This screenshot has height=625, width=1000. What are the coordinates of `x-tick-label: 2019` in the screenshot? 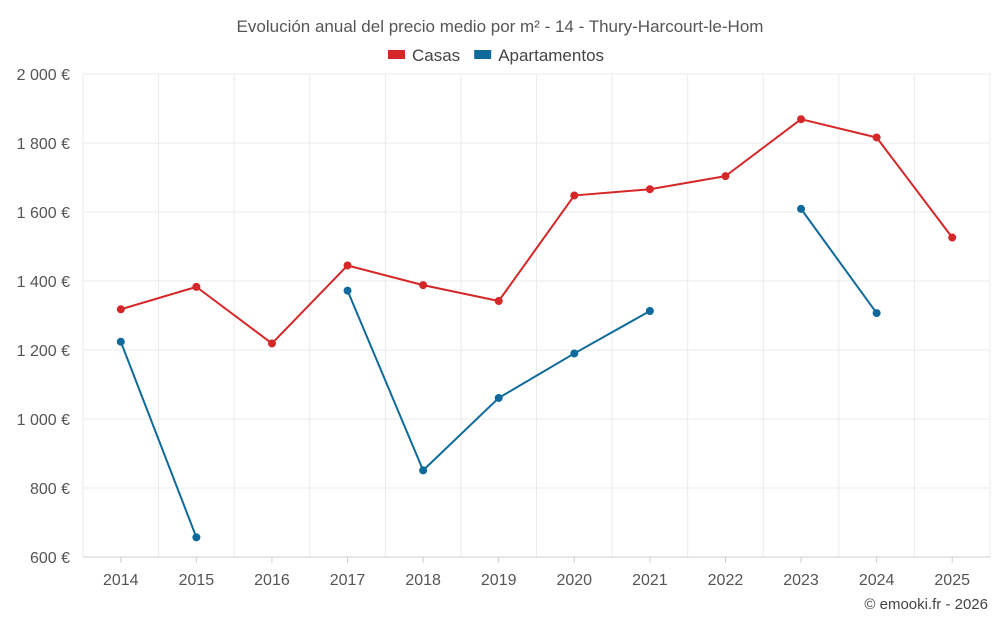 It's located at (499, 580).